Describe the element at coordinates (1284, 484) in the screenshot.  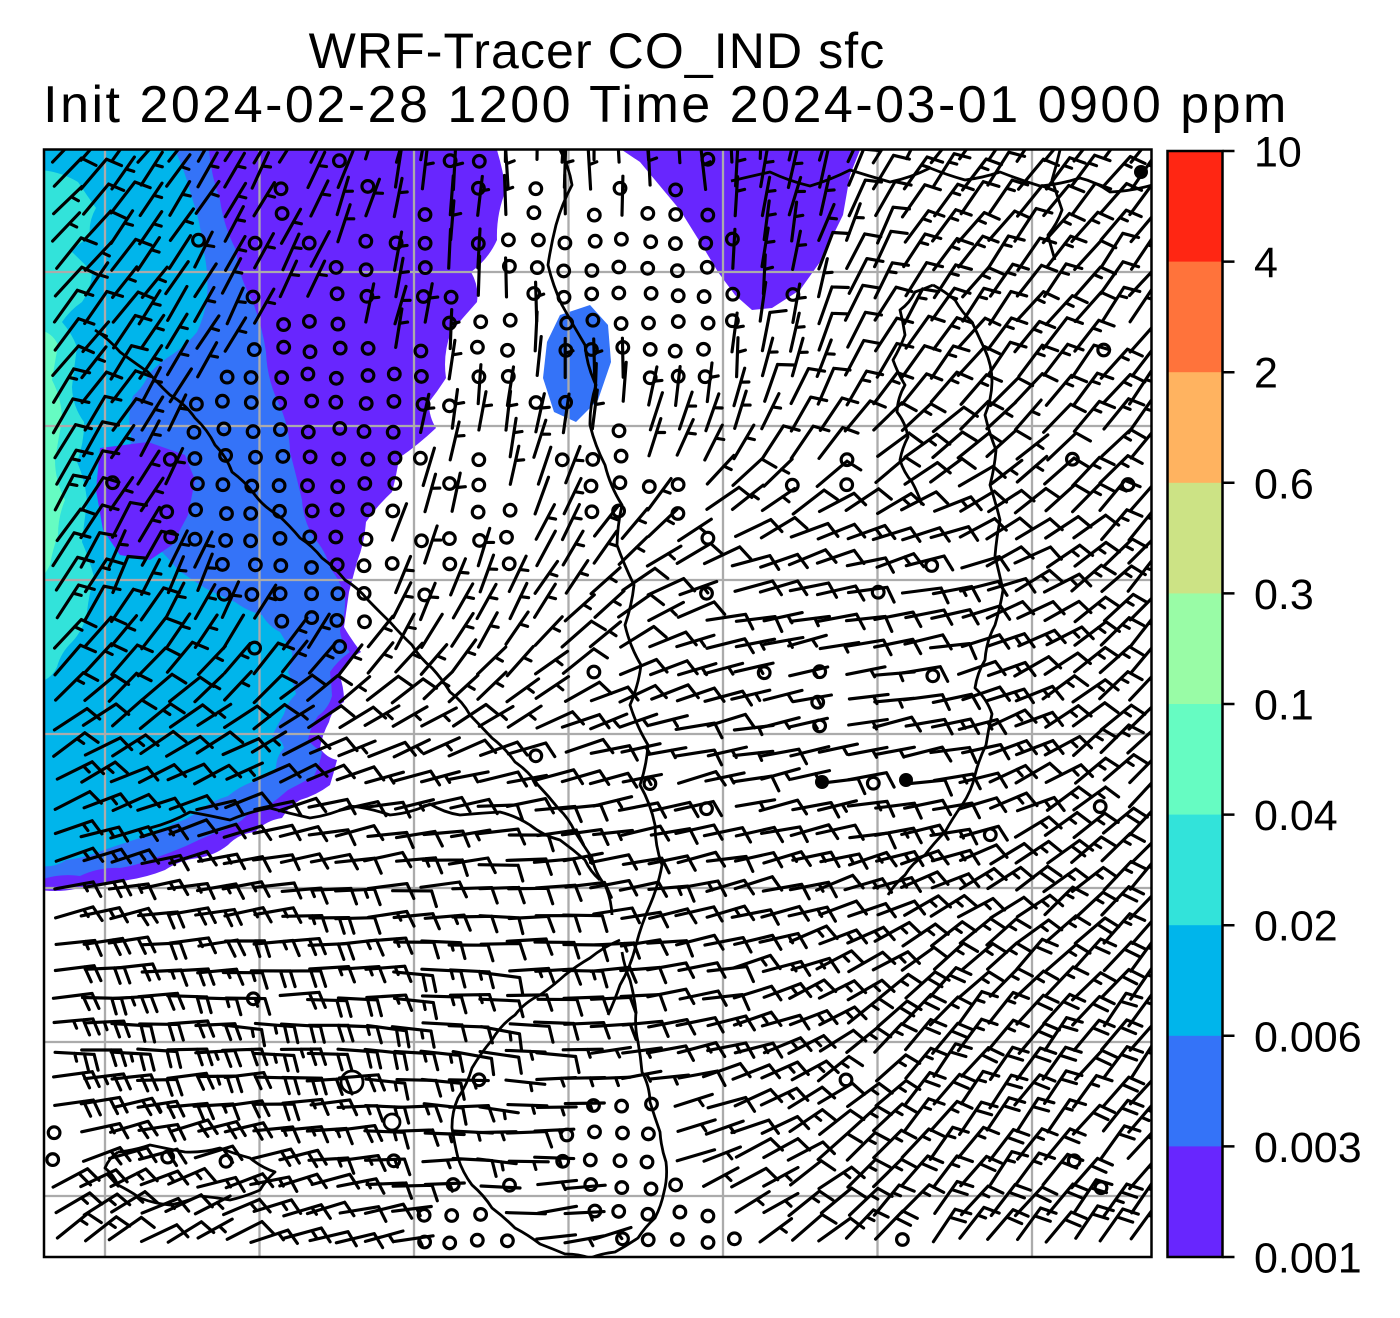
I see `svg-text: 0.6` at that location.